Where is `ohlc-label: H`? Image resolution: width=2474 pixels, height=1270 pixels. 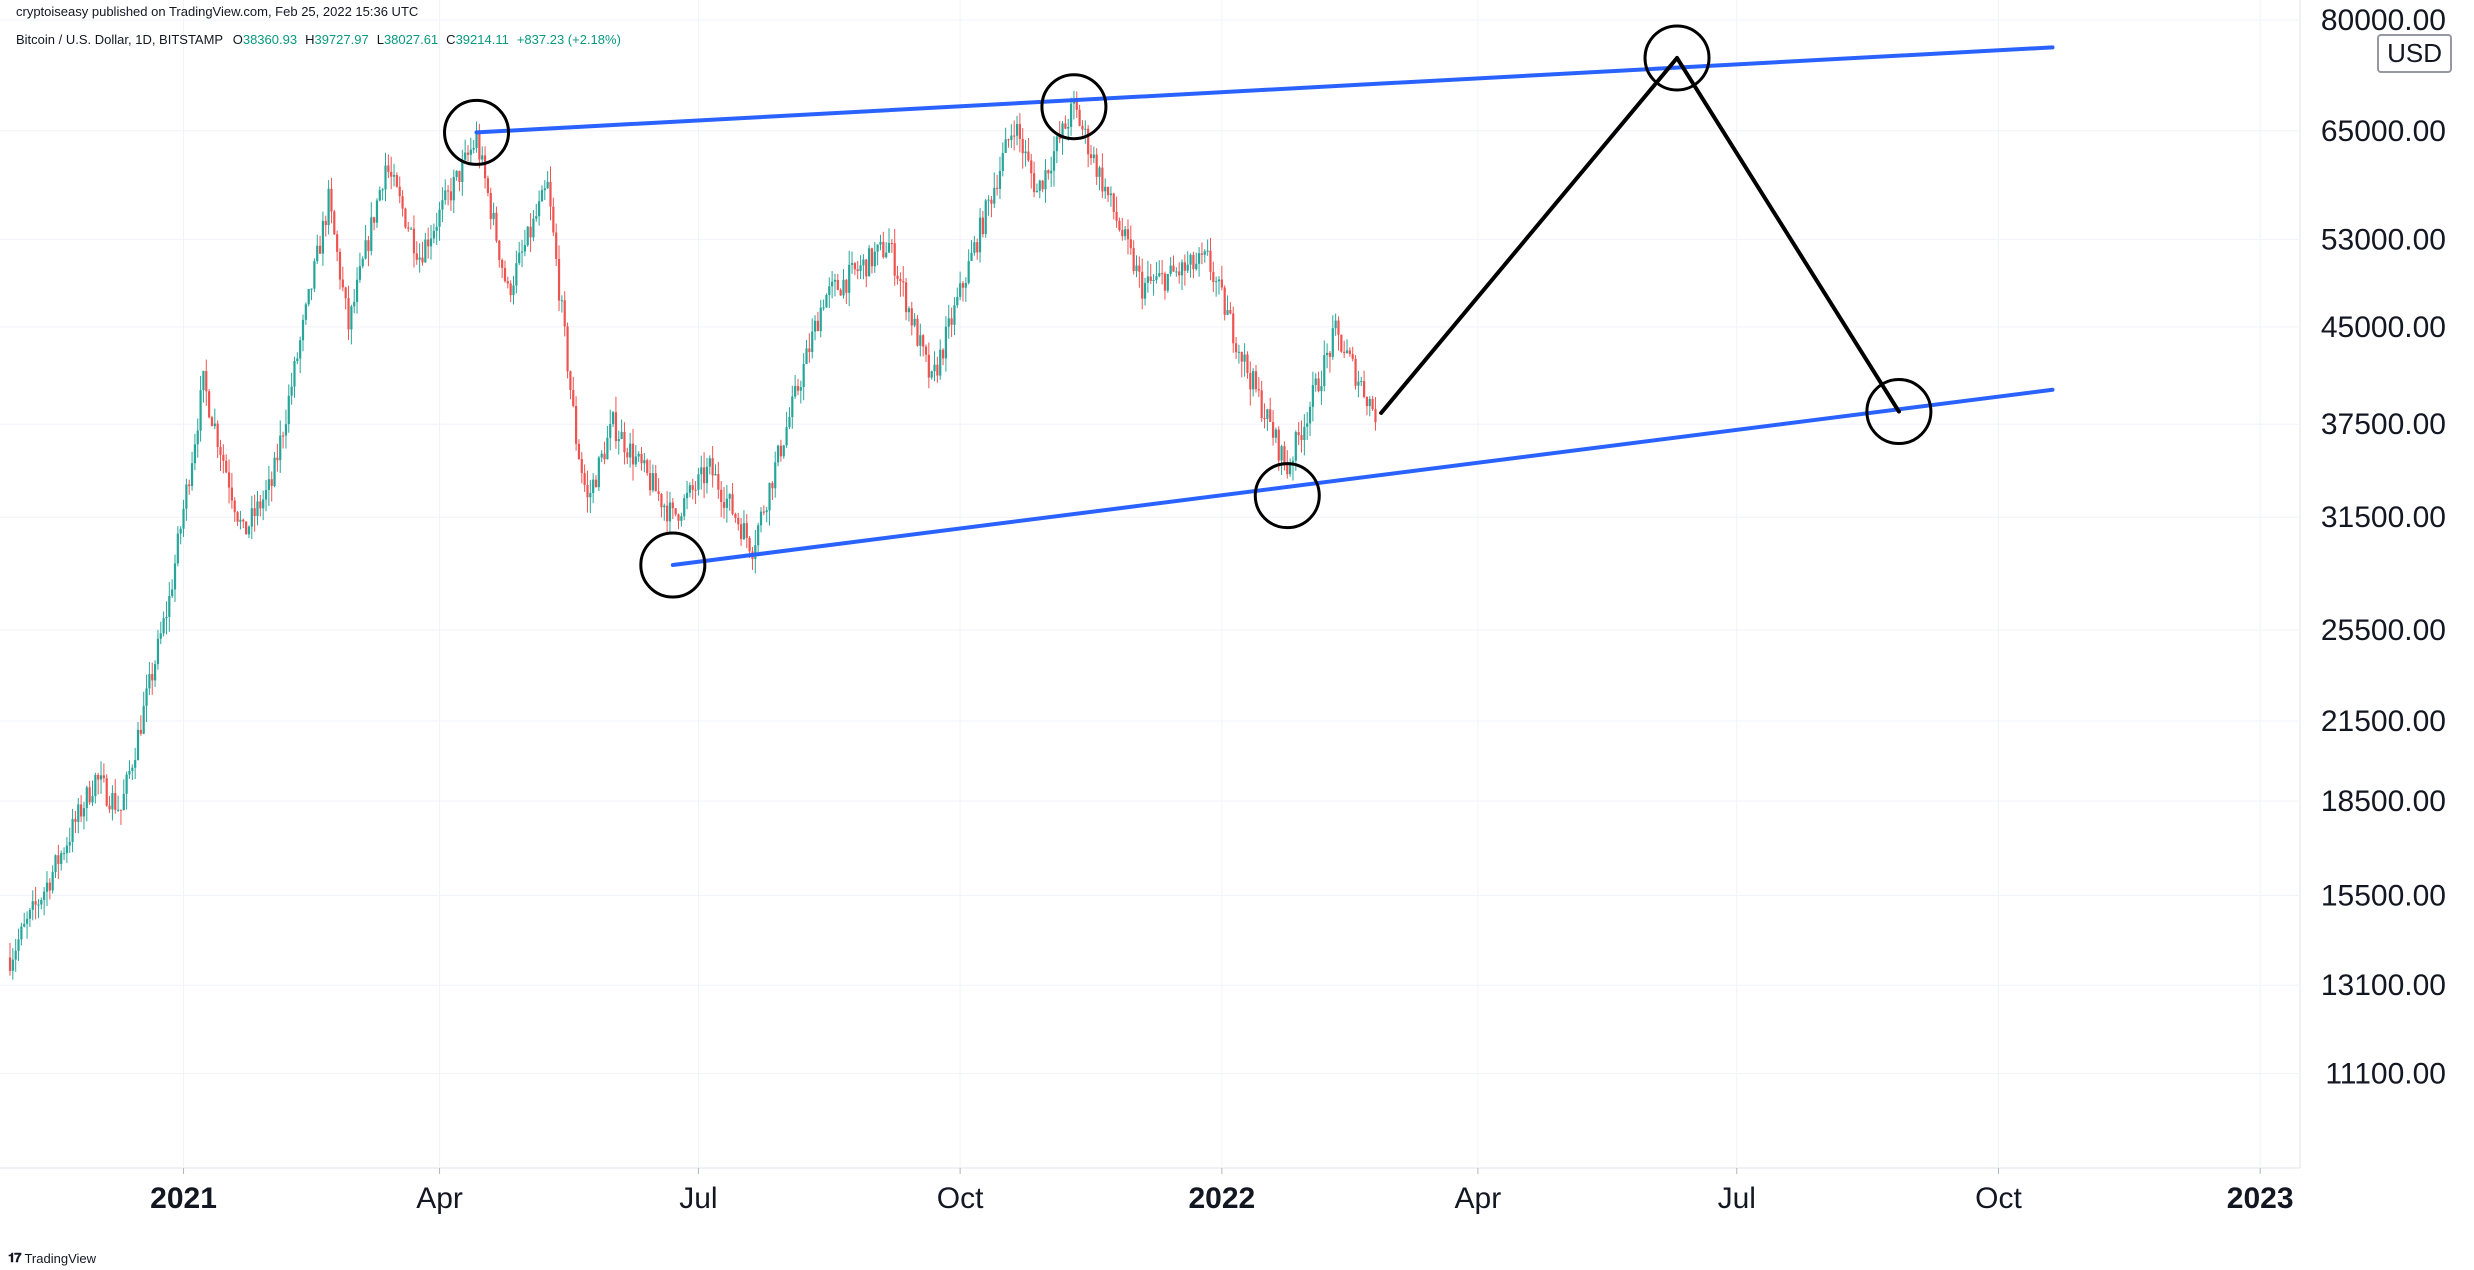 ohlc-label: H is located at coordinates (310, 39).